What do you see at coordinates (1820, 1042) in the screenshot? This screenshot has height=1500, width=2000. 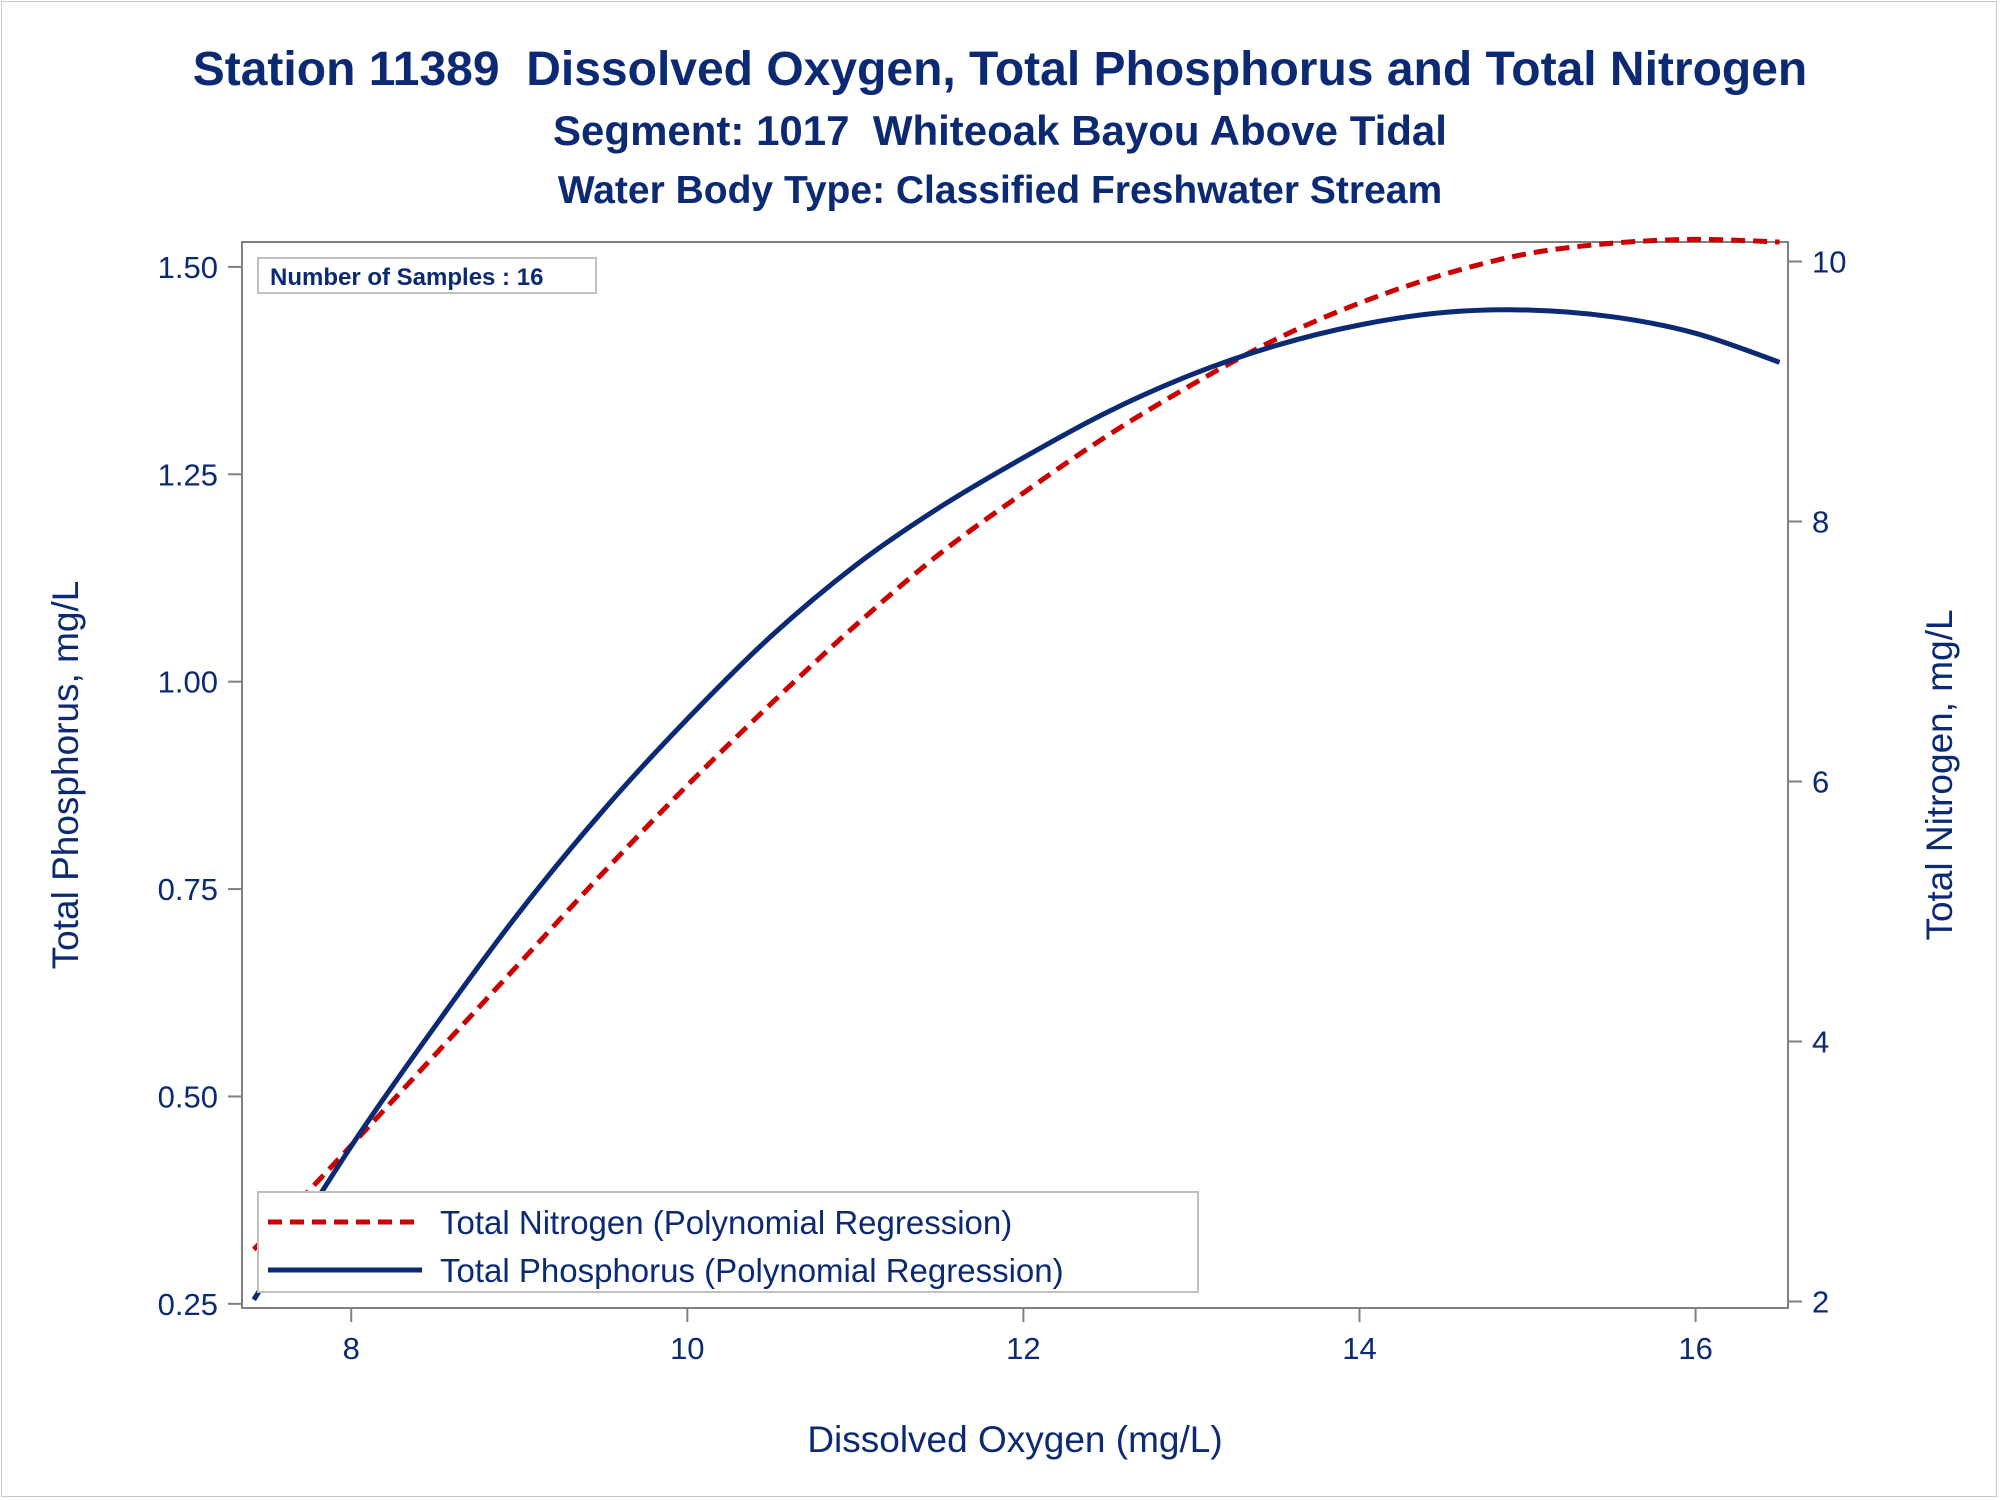 I see `y2-tick-label: 4` at bounding box center [1820, 1042].